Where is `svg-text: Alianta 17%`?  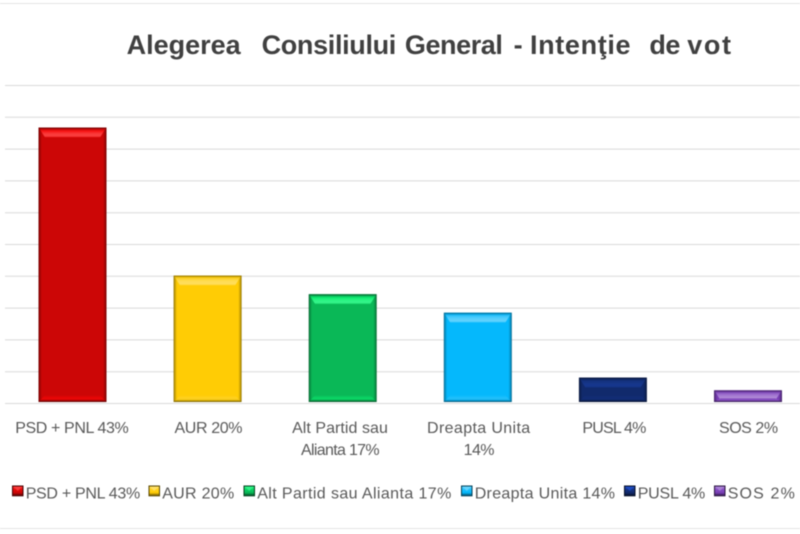
svg-text: Alianta 17% is located at coordinates (340, 450).